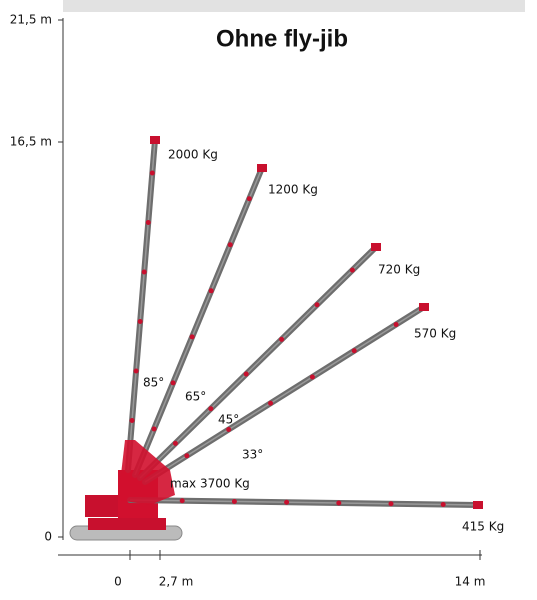  Describe the element at coordinates (193, 155) in the screenshot. I see `load-label: 2000 Kg` at that location.